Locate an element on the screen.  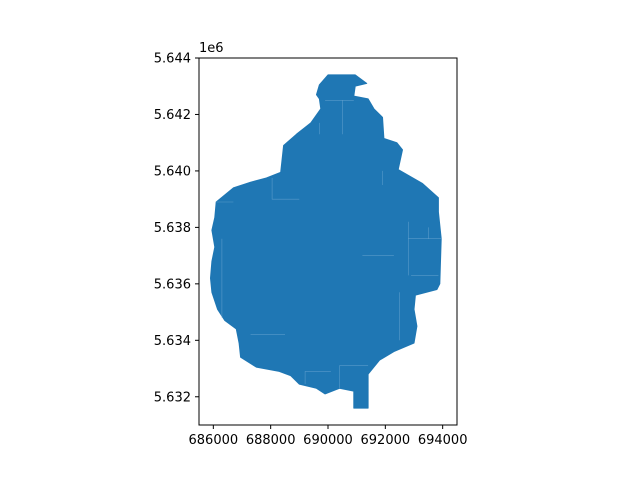
x-tick-label: 688000 is located at coordinates (271, 440).